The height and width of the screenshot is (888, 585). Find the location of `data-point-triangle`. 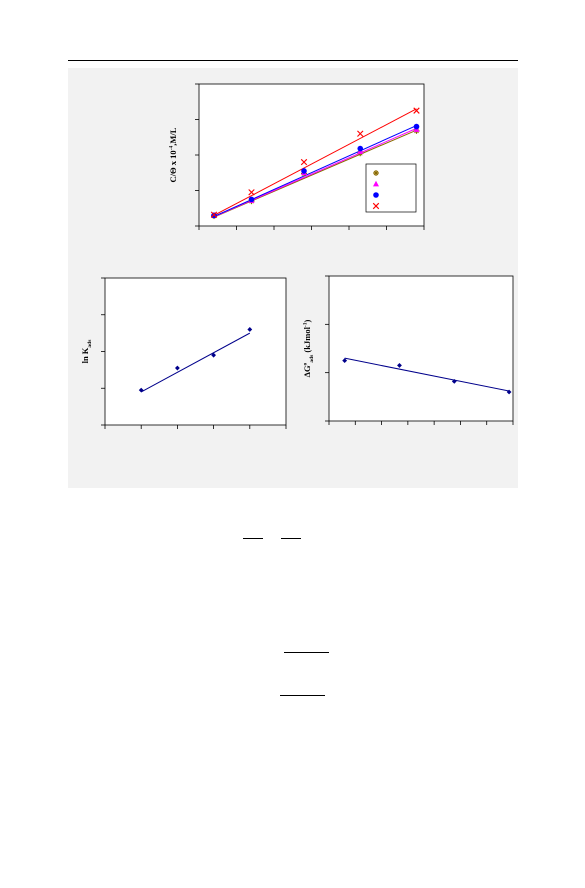

data-point-triangle is located at coordinates (376, 183).